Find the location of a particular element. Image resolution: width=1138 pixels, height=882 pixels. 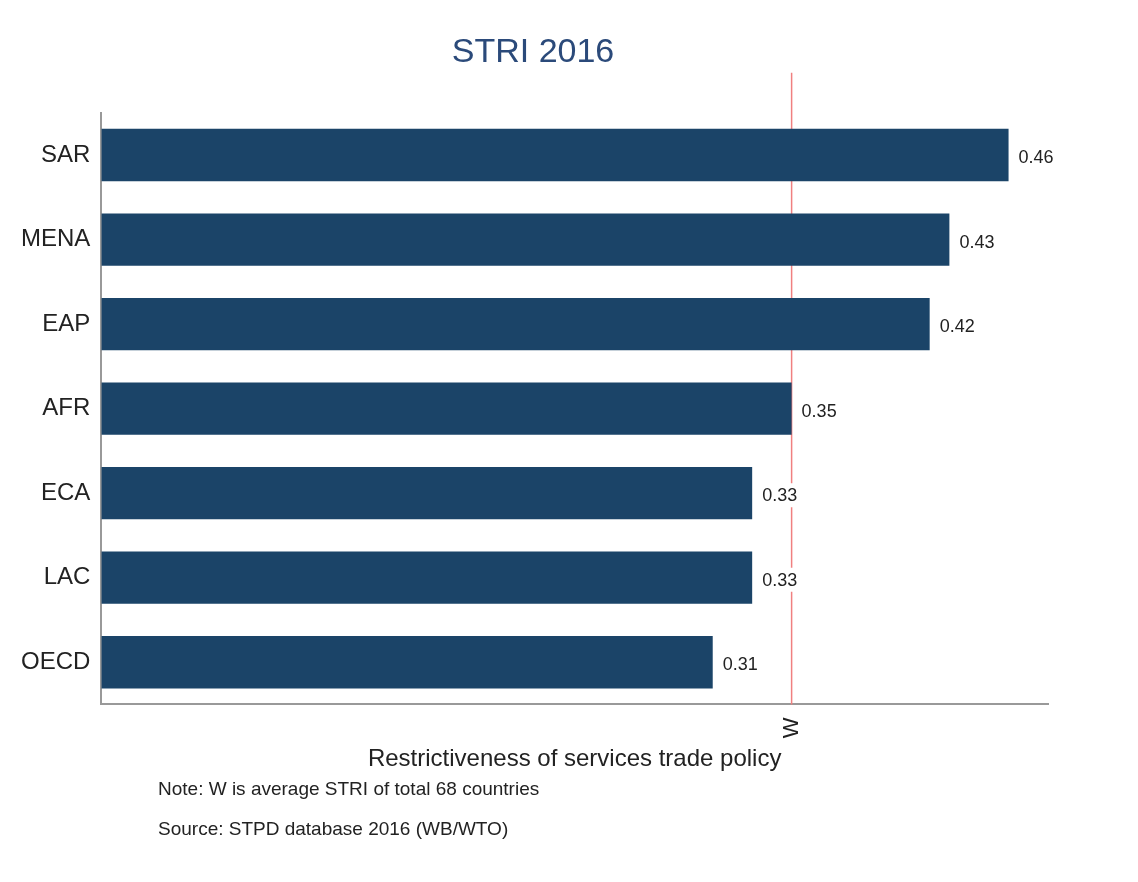

y-tick-label: ECA is located at coordinates (65, 491).